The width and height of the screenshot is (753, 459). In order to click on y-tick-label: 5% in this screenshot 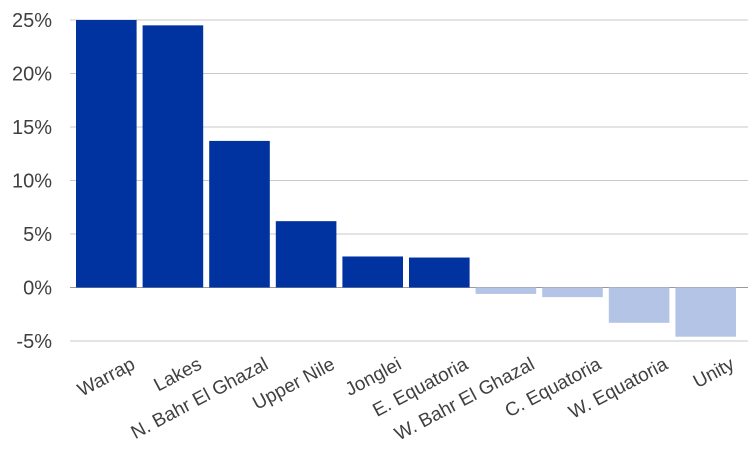, I will do `click(37, 235)`.